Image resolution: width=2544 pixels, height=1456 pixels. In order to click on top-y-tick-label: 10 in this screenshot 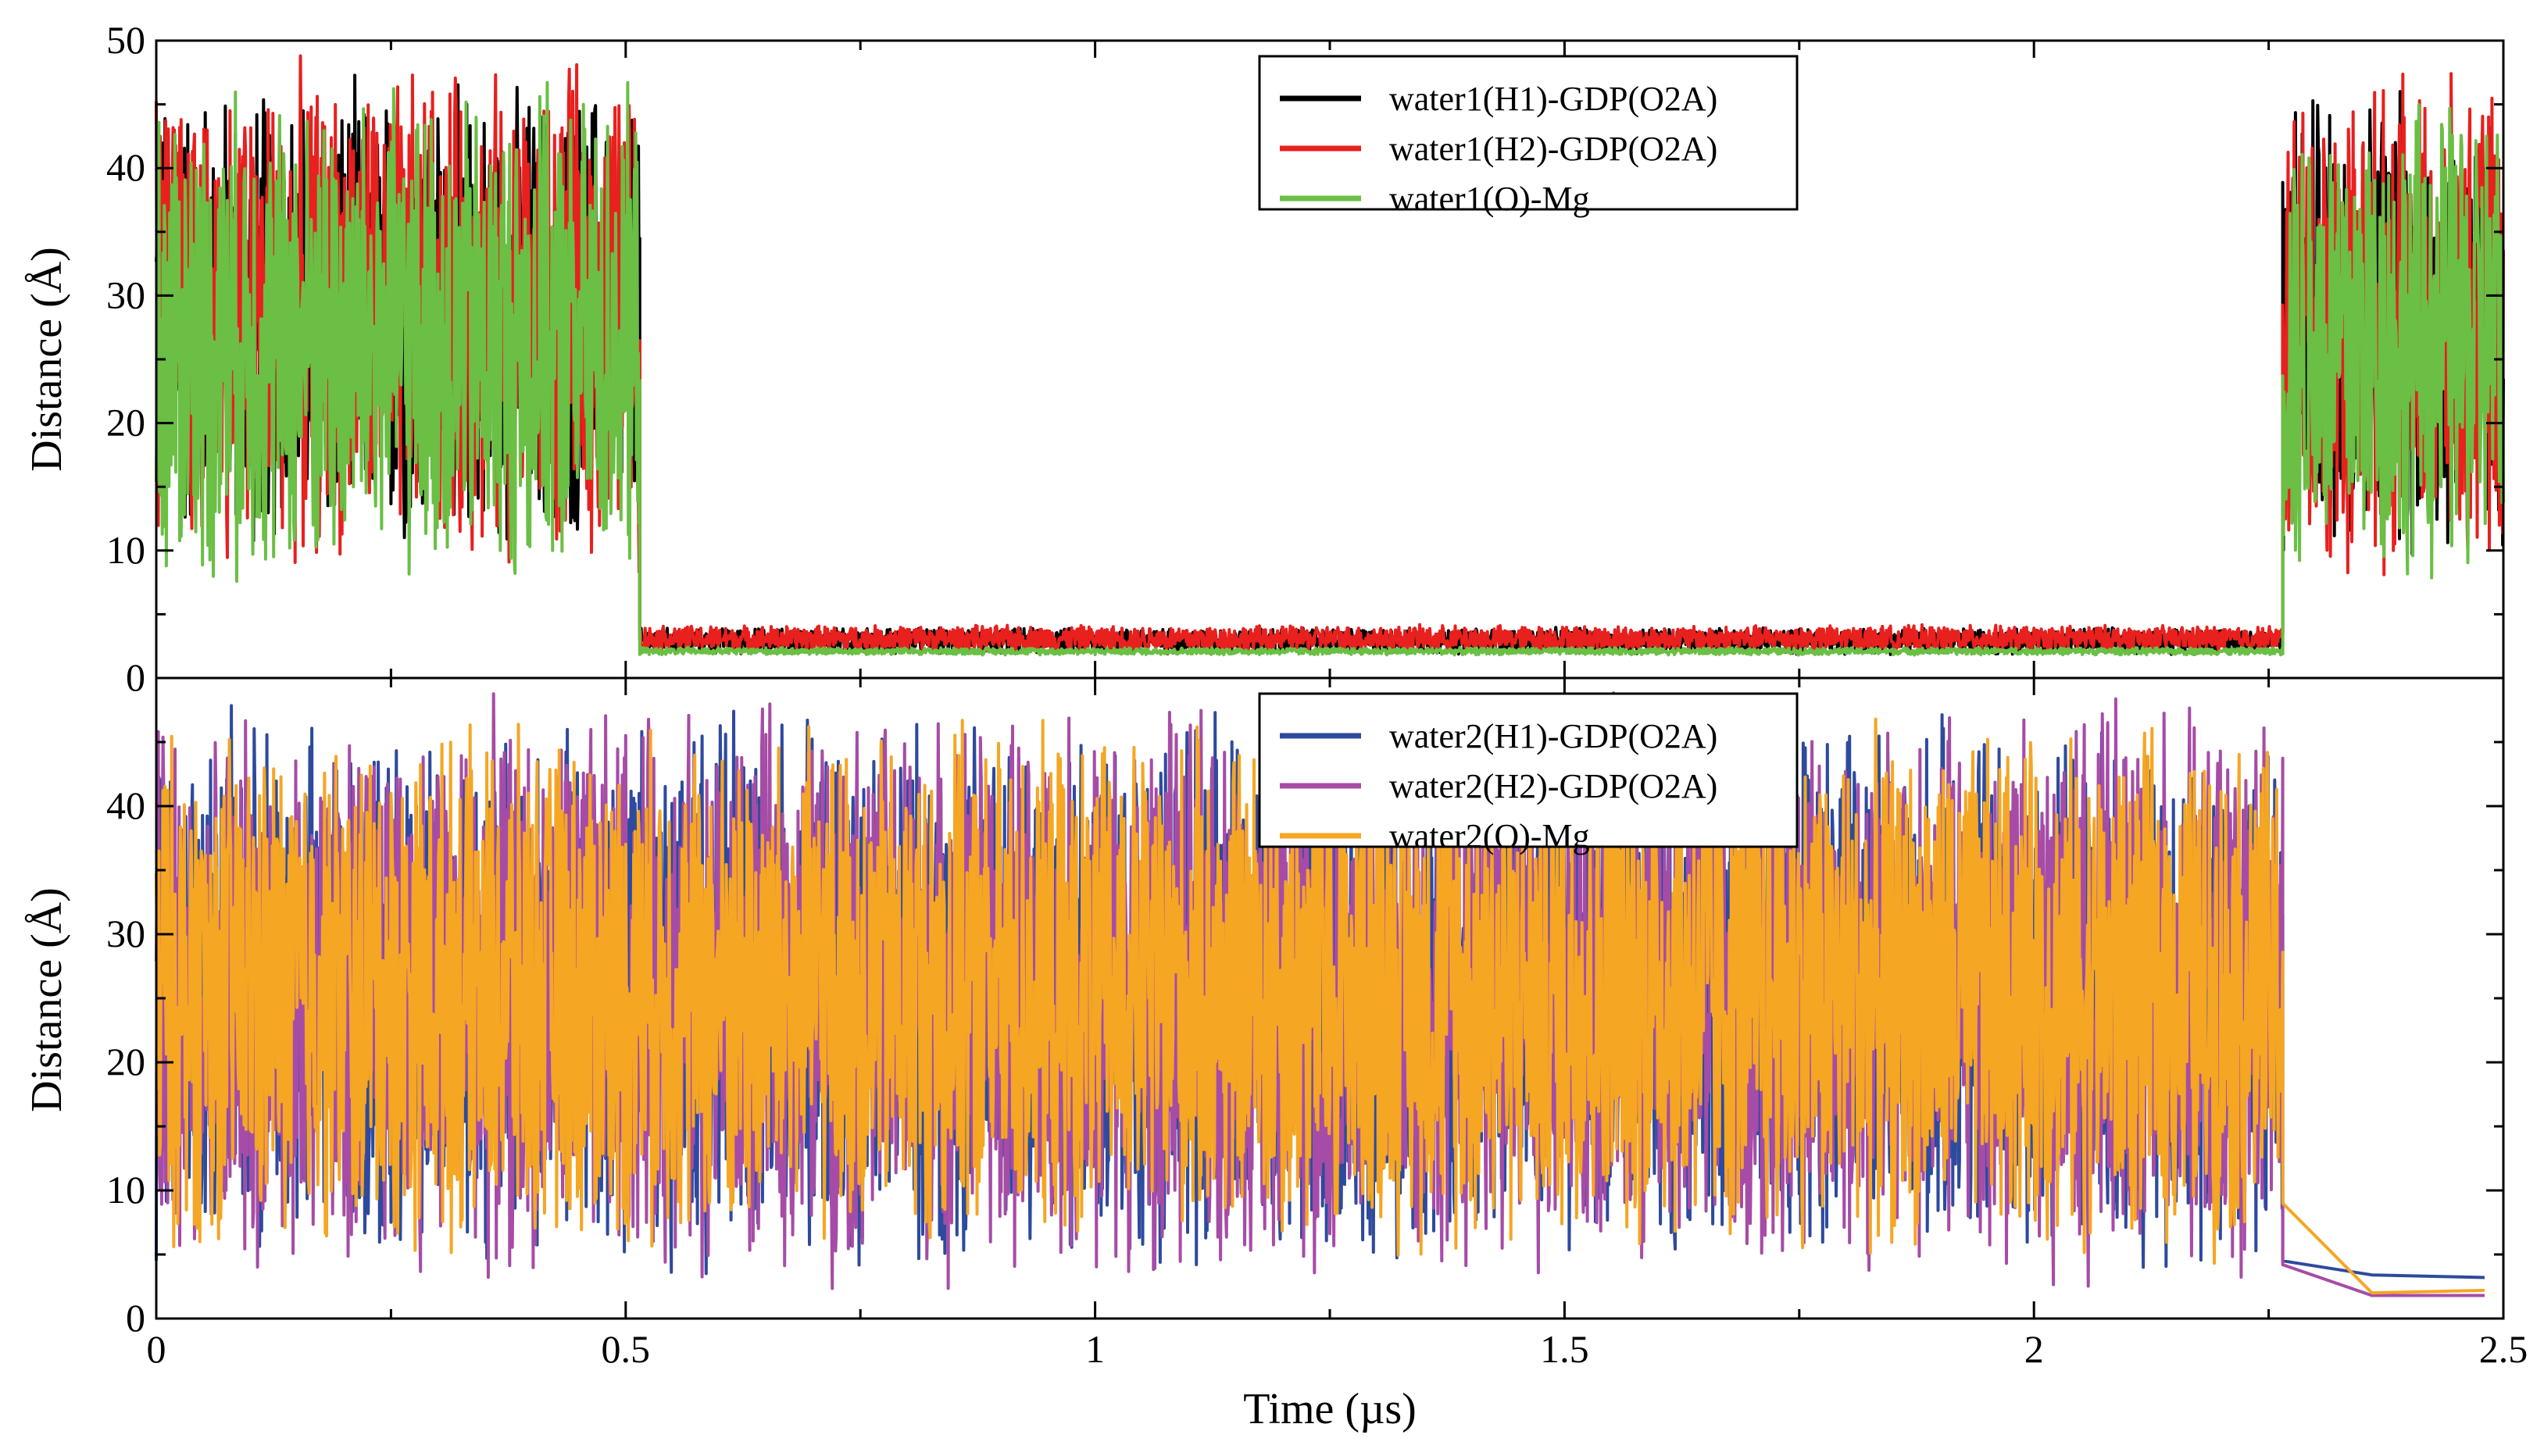, I will do `click(126, 550)`.